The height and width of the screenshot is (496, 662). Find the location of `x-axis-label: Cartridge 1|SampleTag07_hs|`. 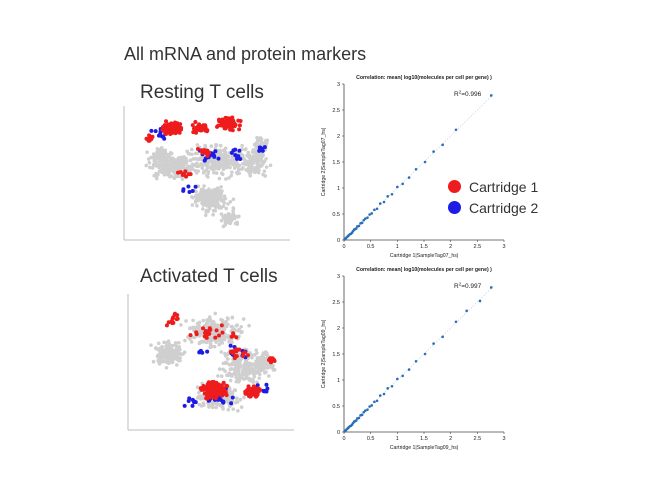

x-axis-label: Cartridge 1|SampleTag07_hs| is located at coordinates (424, 256).